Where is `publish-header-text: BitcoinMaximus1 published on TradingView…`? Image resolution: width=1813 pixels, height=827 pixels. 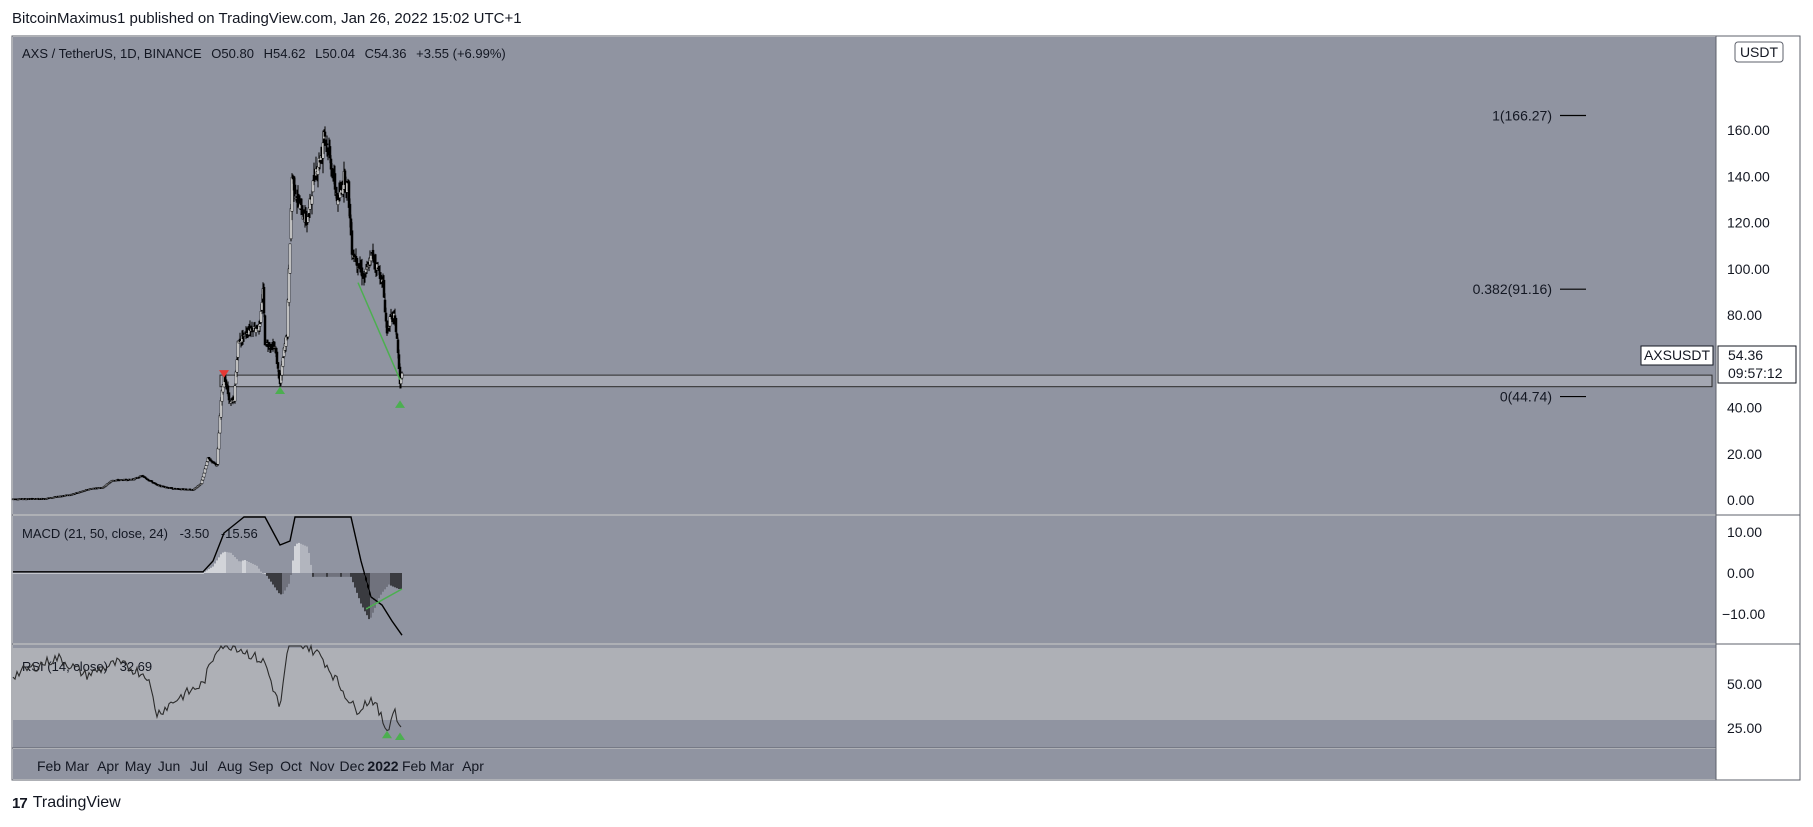 publish-header-text: BitcoinMaximus1 published on TradingView… is located at coordinates (267, 18).